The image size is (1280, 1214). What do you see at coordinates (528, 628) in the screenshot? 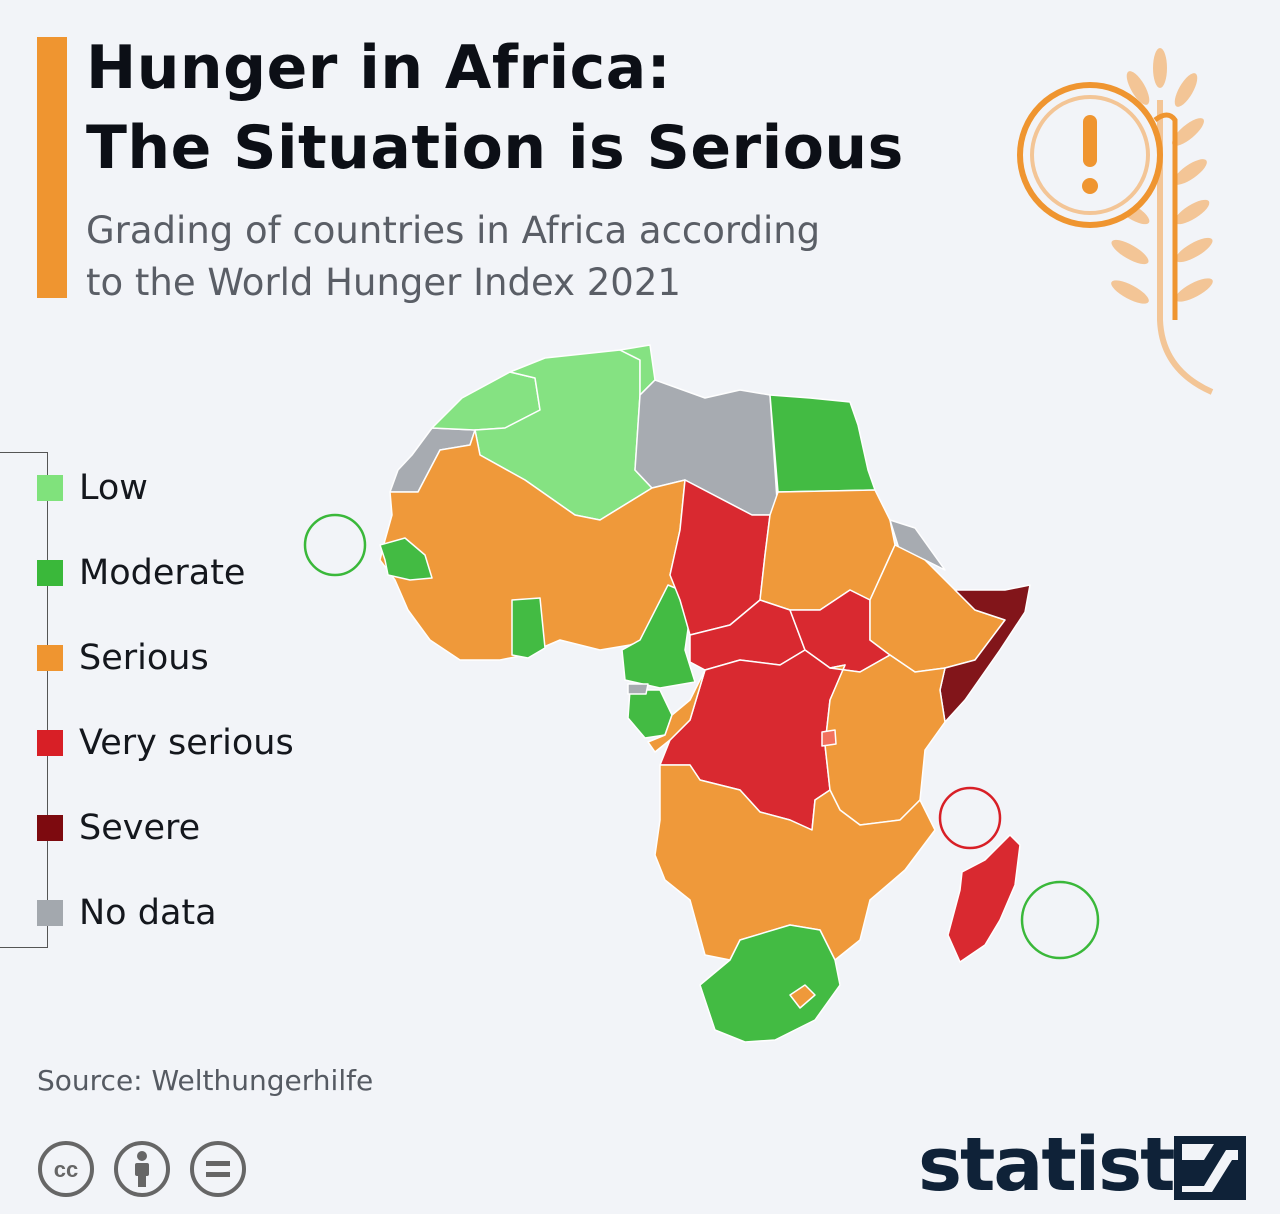
I see `region-ghana` at bounding box center [528, 628].